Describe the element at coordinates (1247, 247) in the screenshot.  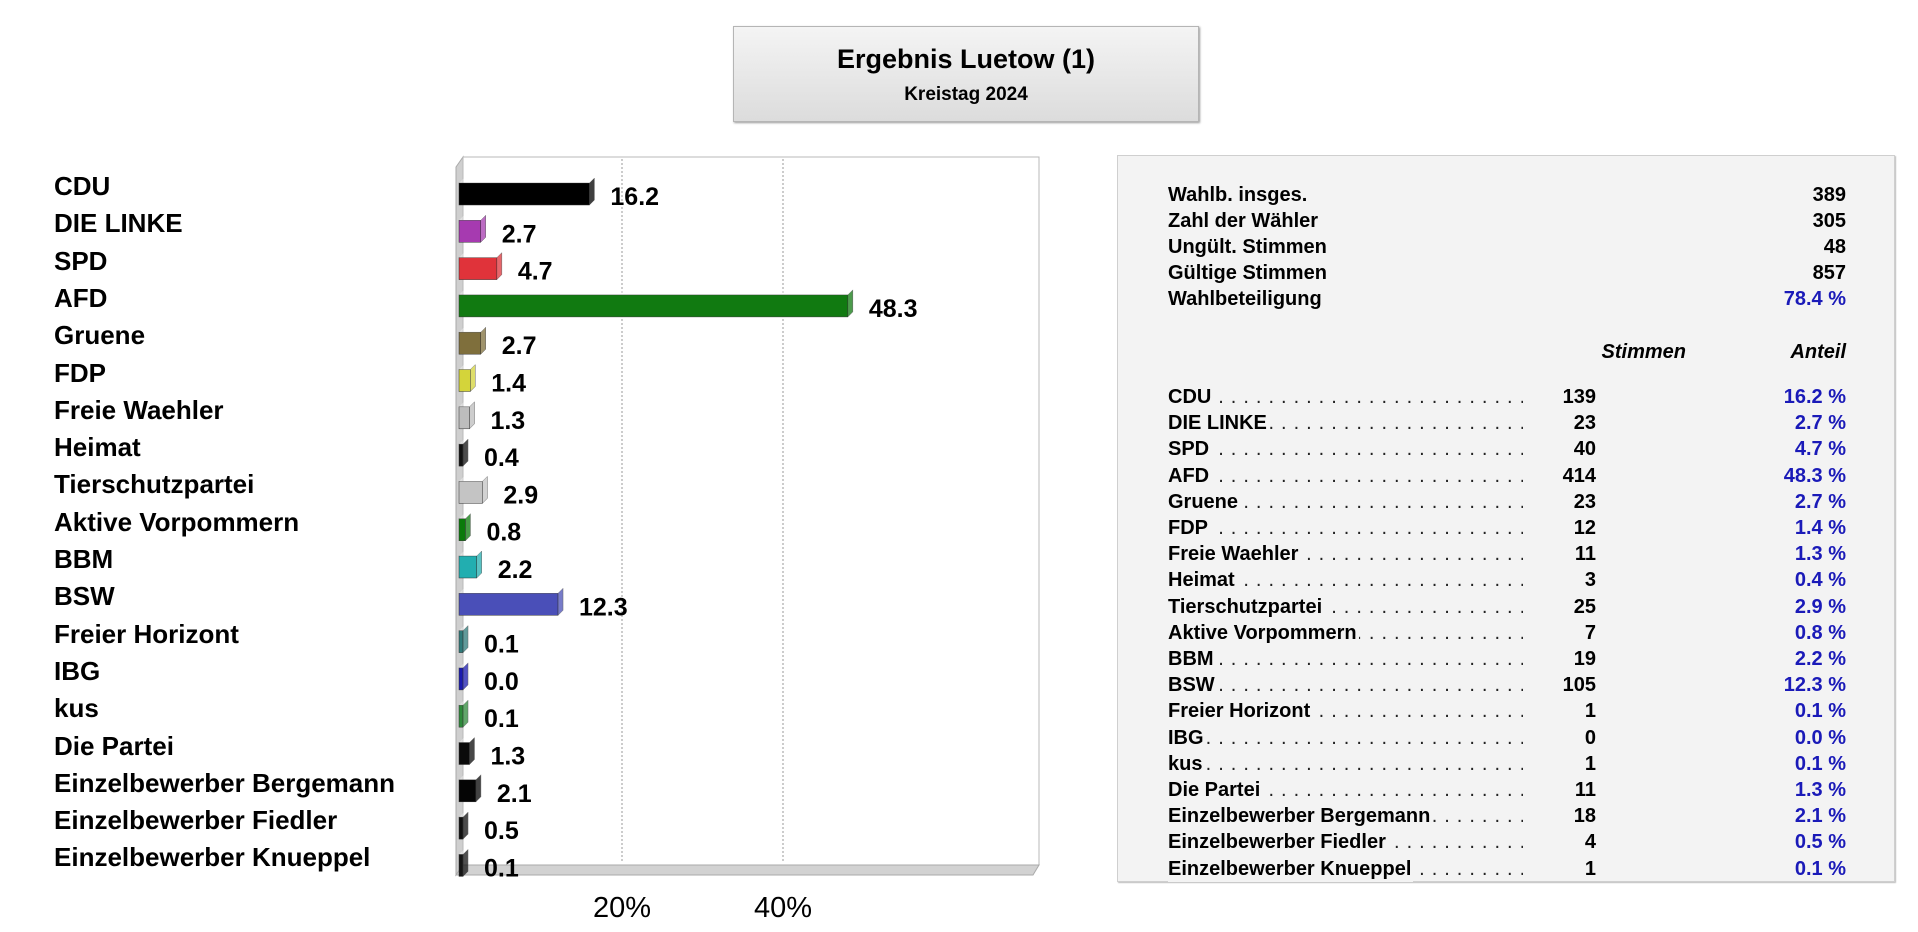
I see `summary-label: Ungült. Stimmen` at that location.